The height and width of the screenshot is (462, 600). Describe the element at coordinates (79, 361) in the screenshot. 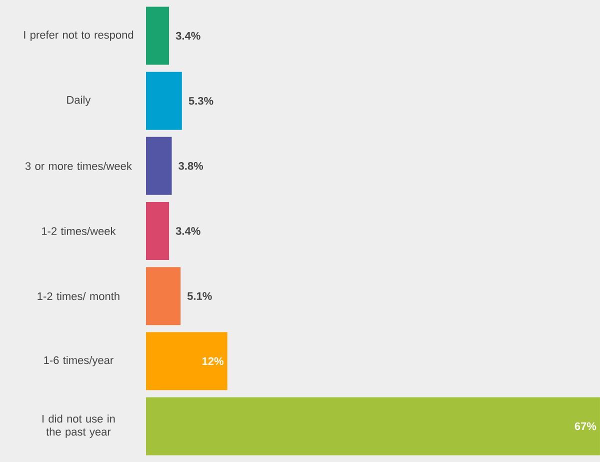

I see `y-tick-label: 1-6 times/year` at that location.